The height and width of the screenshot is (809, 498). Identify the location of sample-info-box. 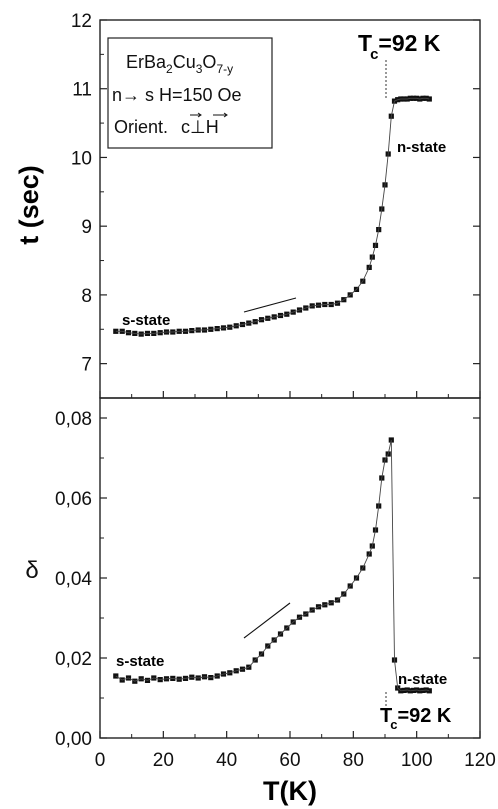
(190, 93).